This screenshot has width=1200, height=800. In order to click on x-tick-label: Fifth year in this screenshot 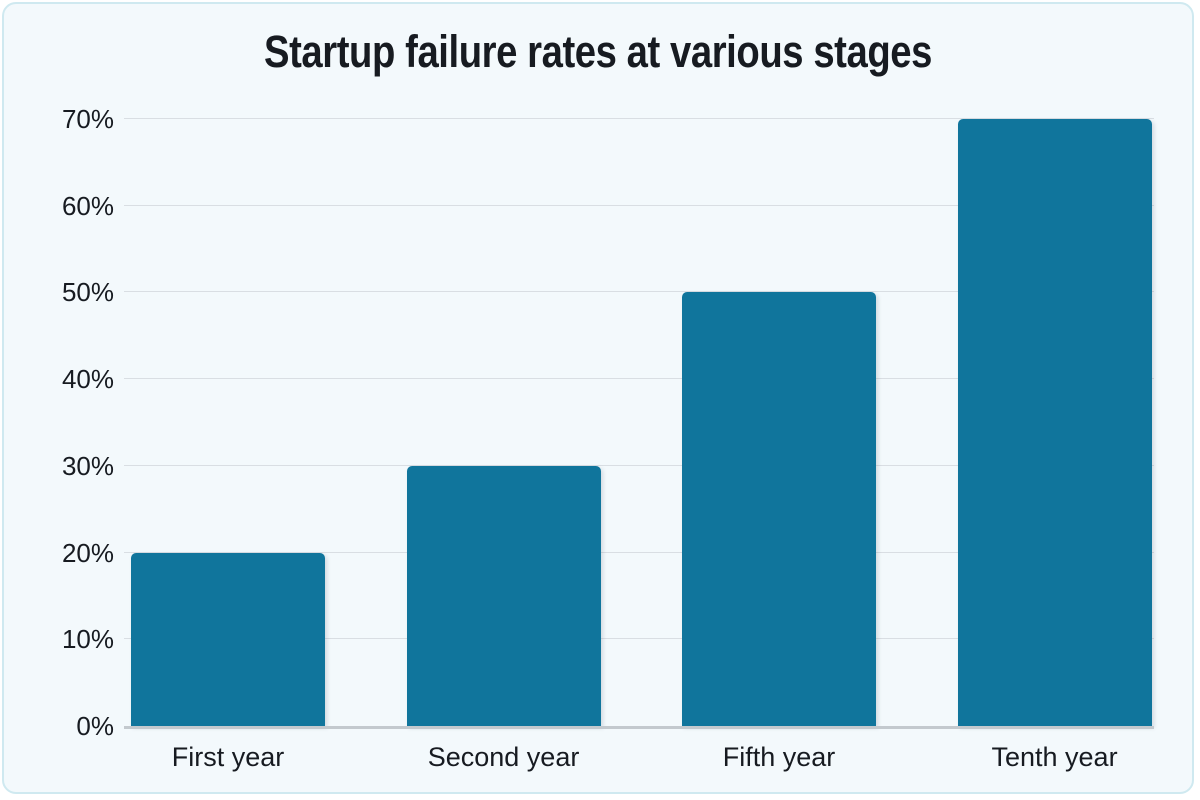, I will do `click(779, 757)`.